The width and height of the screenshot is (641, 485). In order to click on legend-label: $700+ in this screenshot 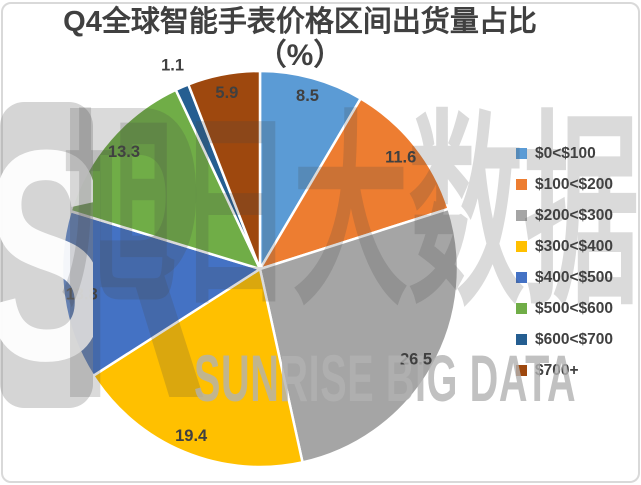, I will do `click(557, 370)`.